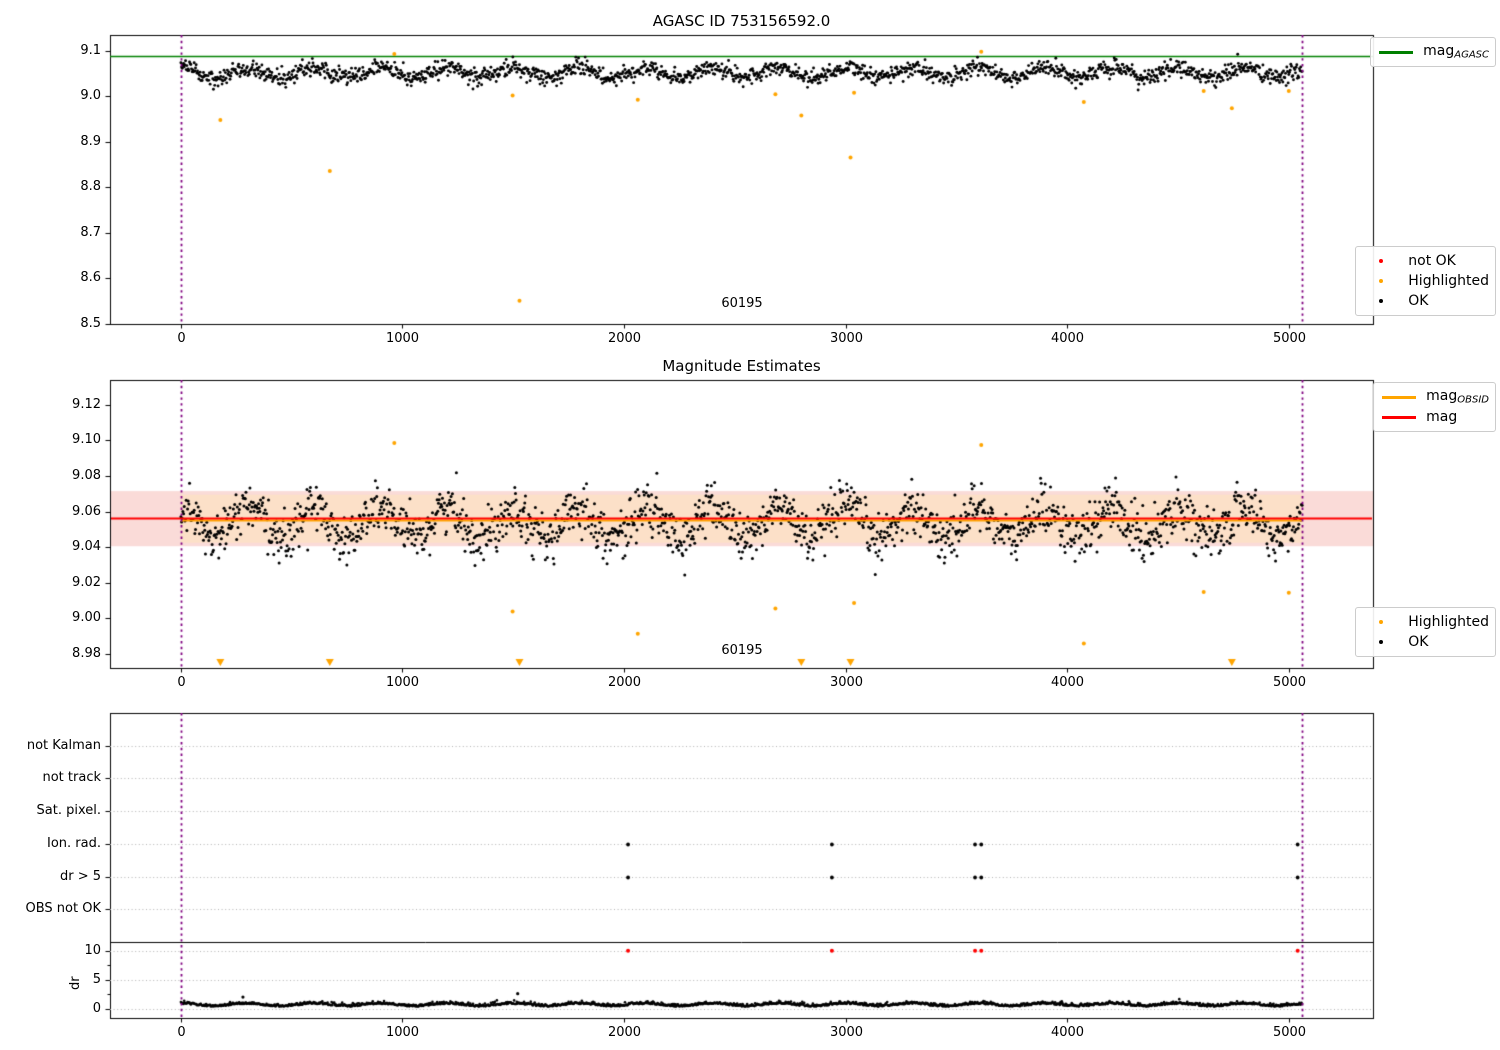 This screenshot has width=1500, height=1050. What do you see at coordinates (846, 338) in the screenshot?
I see `p1-xtick-3: 3000` at bounding box center [846, 338].